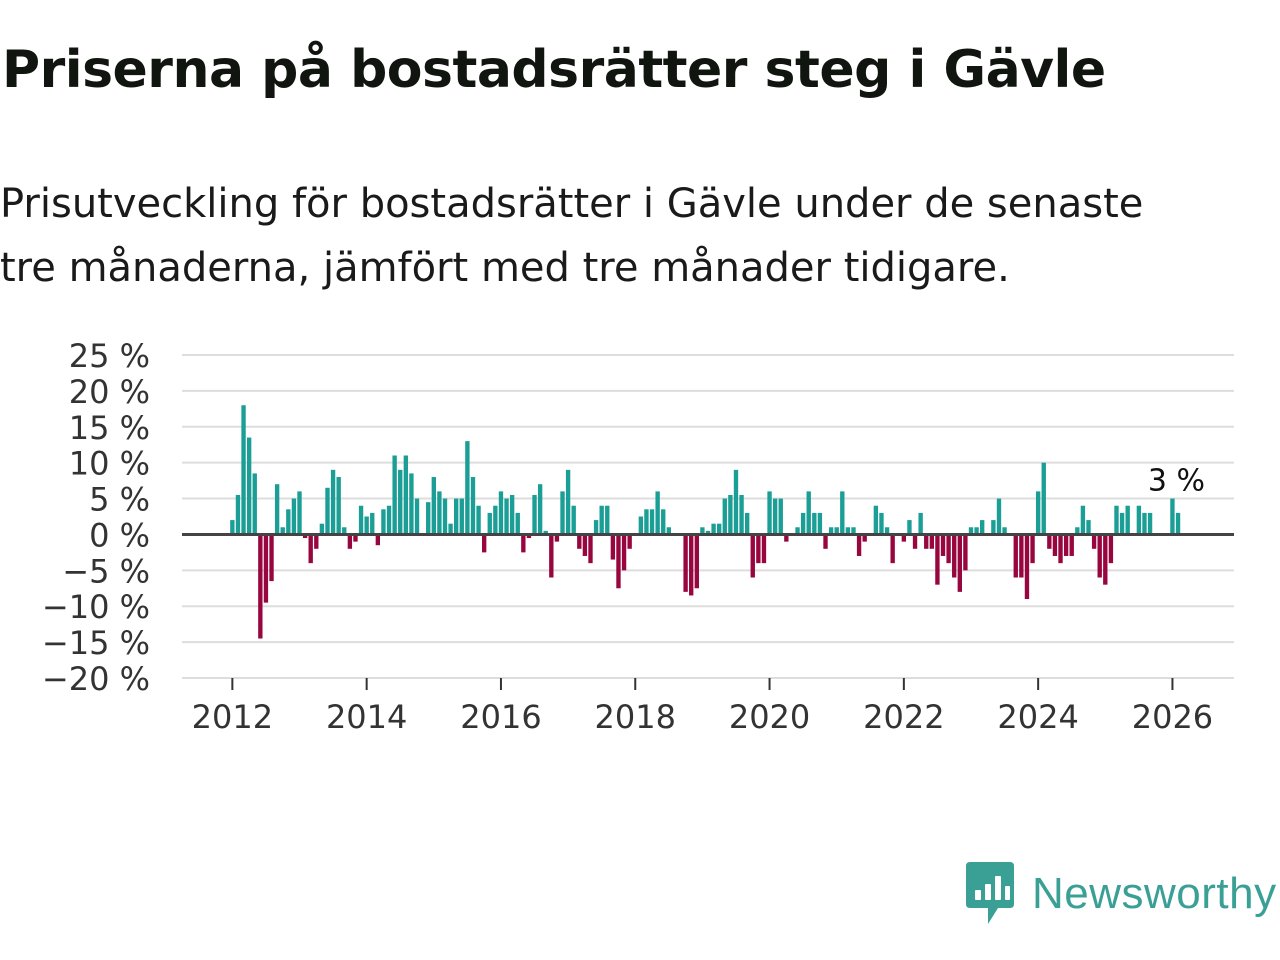 The height and width of the screenshot is (960, 1280). Describe the element at coordinates (1176, 481) in the screenshot. I see `last-value-label: 3 %` at that location.